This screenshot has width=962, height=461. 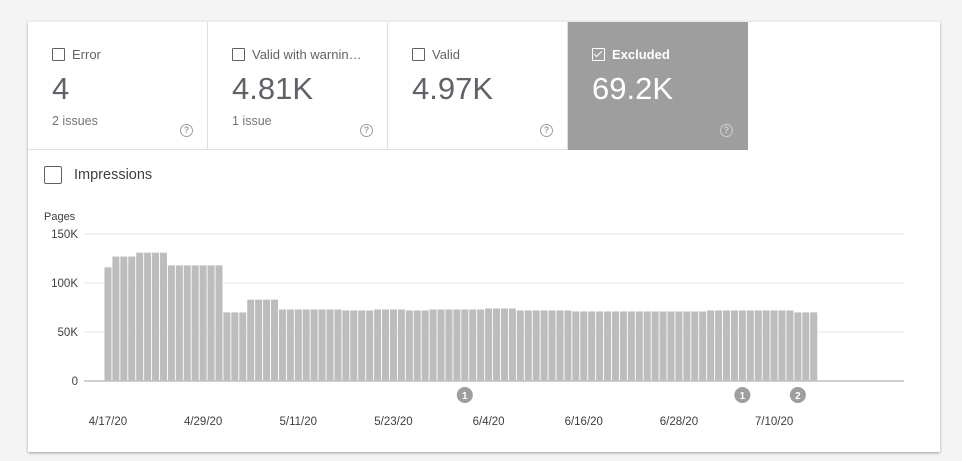 I want to click on y-axis-label: Pages, so click(x=60, y=217).